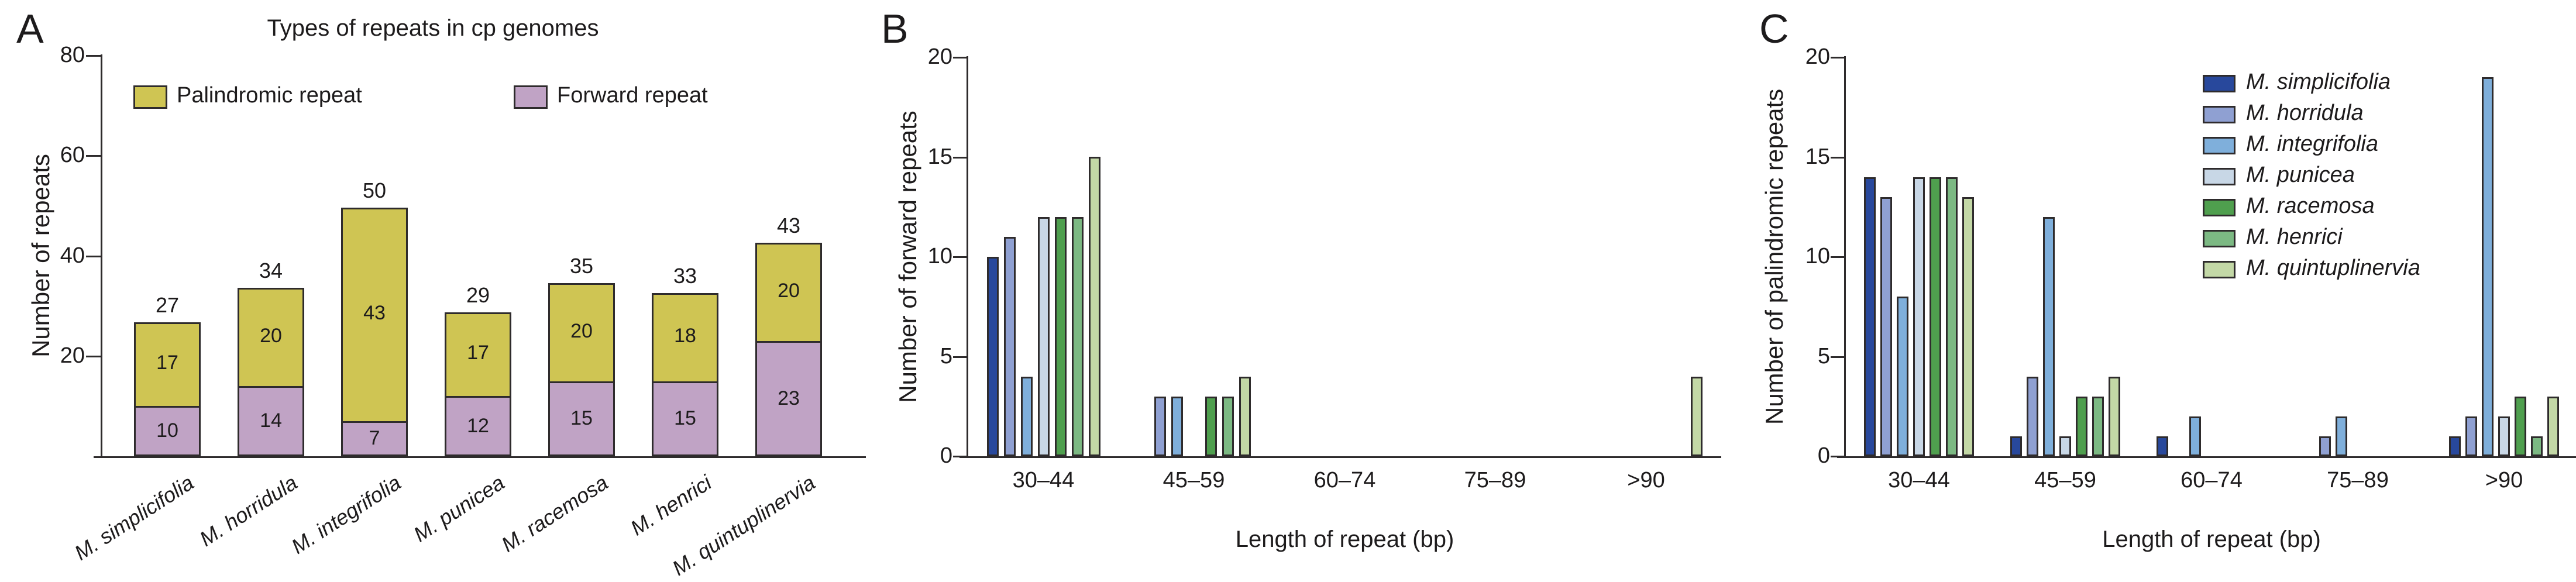 The width and height of the screenshot is (2576, 582). Describe the element at coordinates (375, 438) in the screenshot. I see `forward-value-label: 7` at that location.